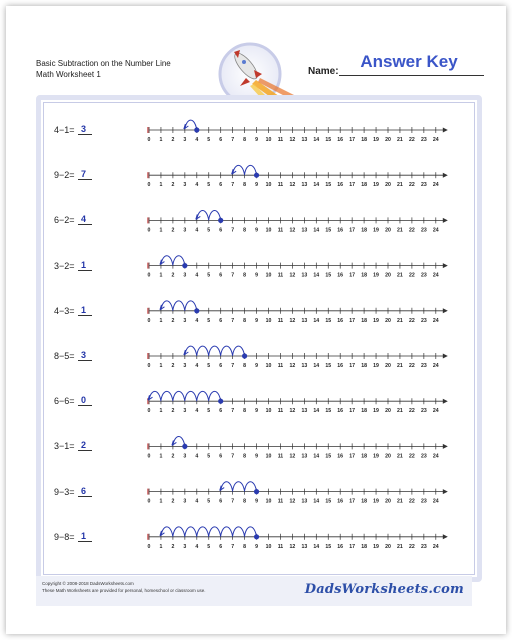  I want to click on tick-label: 11, so click(281, 547).